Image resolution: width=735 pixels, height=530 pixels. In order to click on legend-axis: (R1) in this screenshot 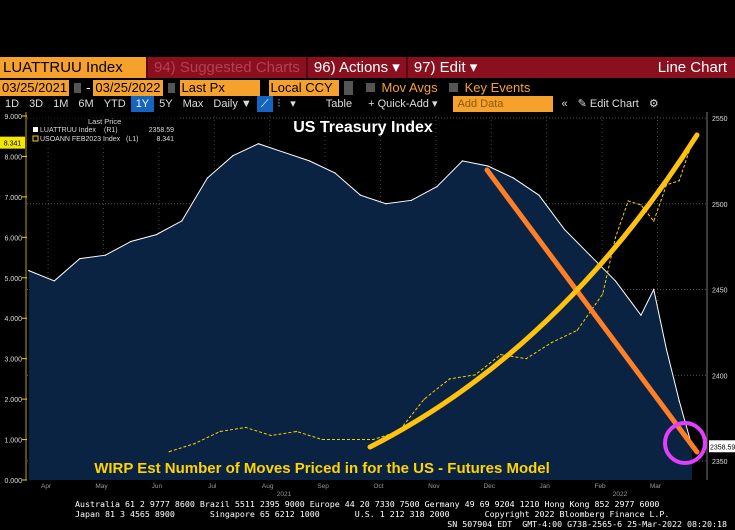, I will do `click(111, 130)`.